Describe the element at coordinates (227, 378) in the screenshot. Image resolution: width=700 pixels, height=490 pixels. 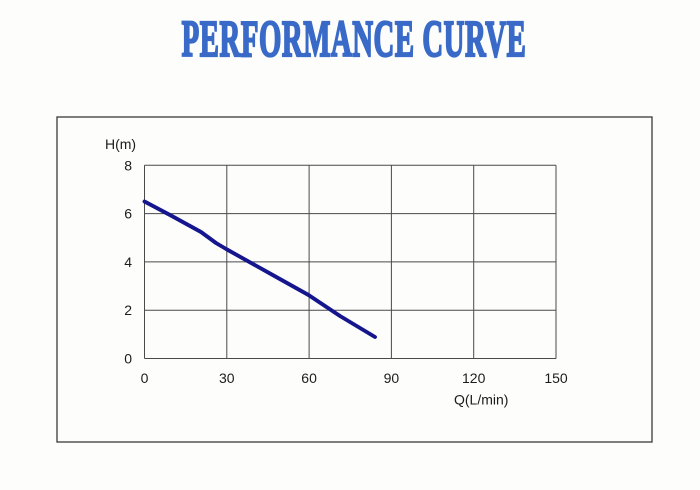
I see `svg-text: 30` at that location.